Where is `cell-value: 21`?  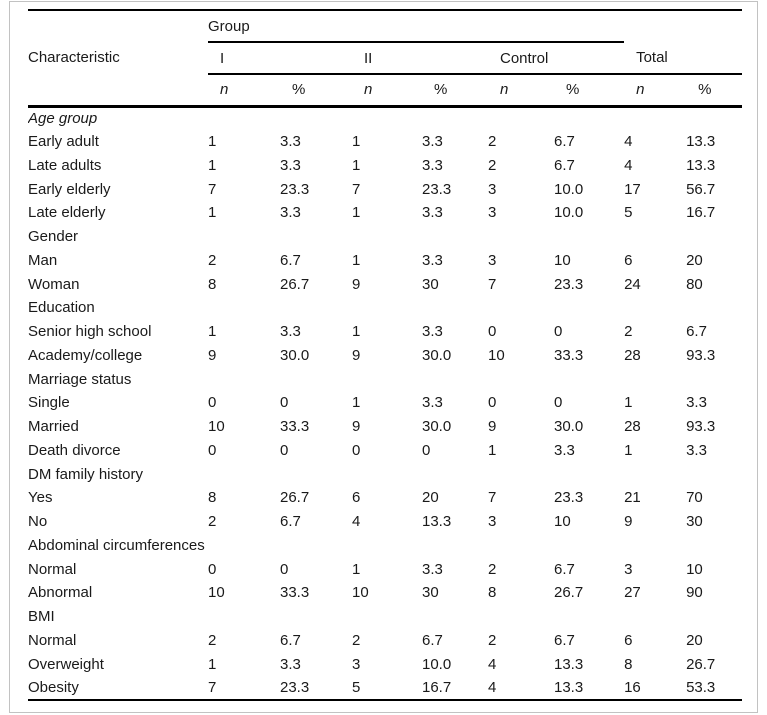
cell-value: 21 is located at coordinates (632, 498).